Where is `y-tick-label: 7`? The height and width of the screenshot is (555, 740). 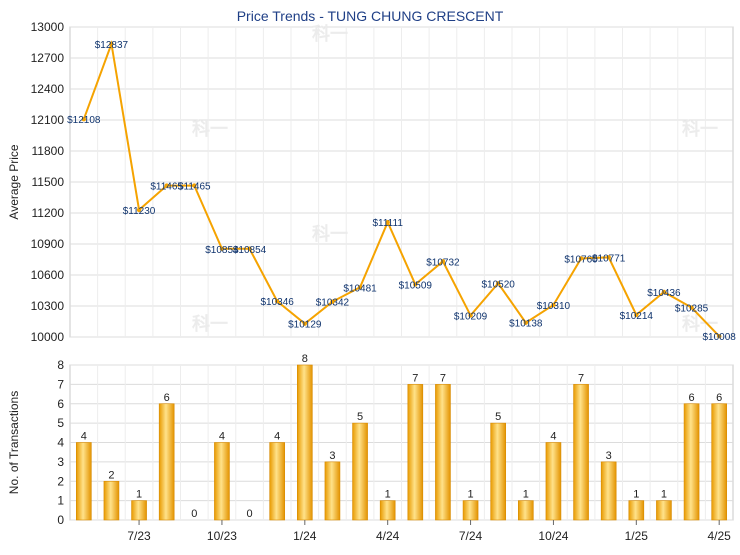 y-tick-label: 7 is located at coordinates (60, 384).